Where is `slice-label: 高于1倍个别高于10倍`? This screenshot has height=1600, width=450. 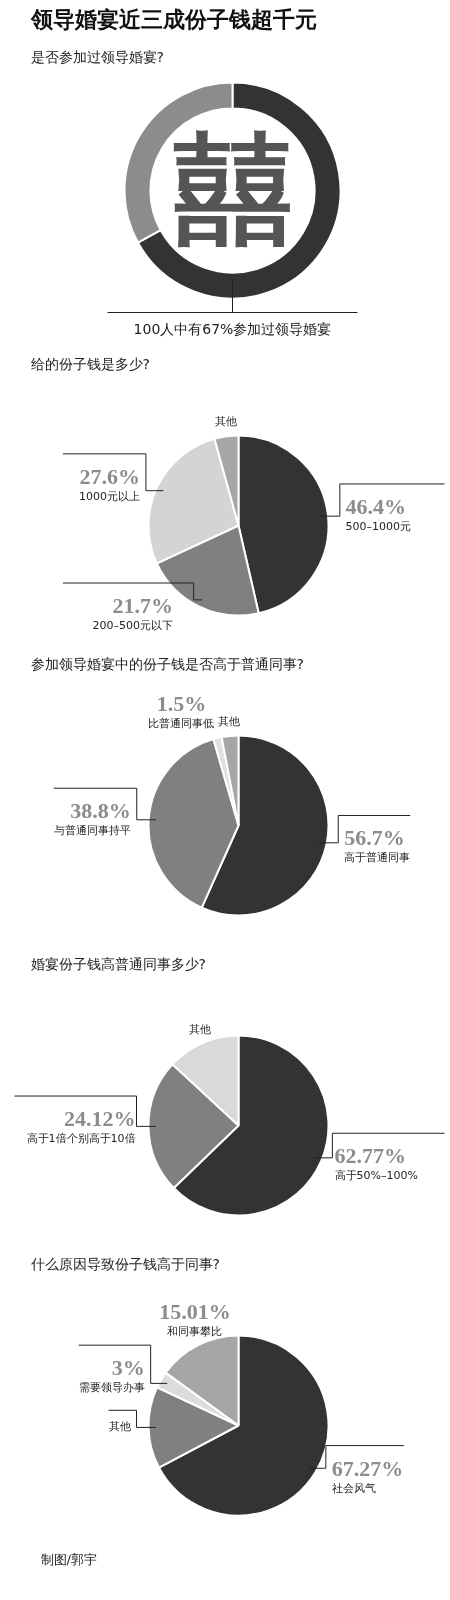
slice-label: 高于1倍个别高于10倍 is located at coordinates (81, 1139).